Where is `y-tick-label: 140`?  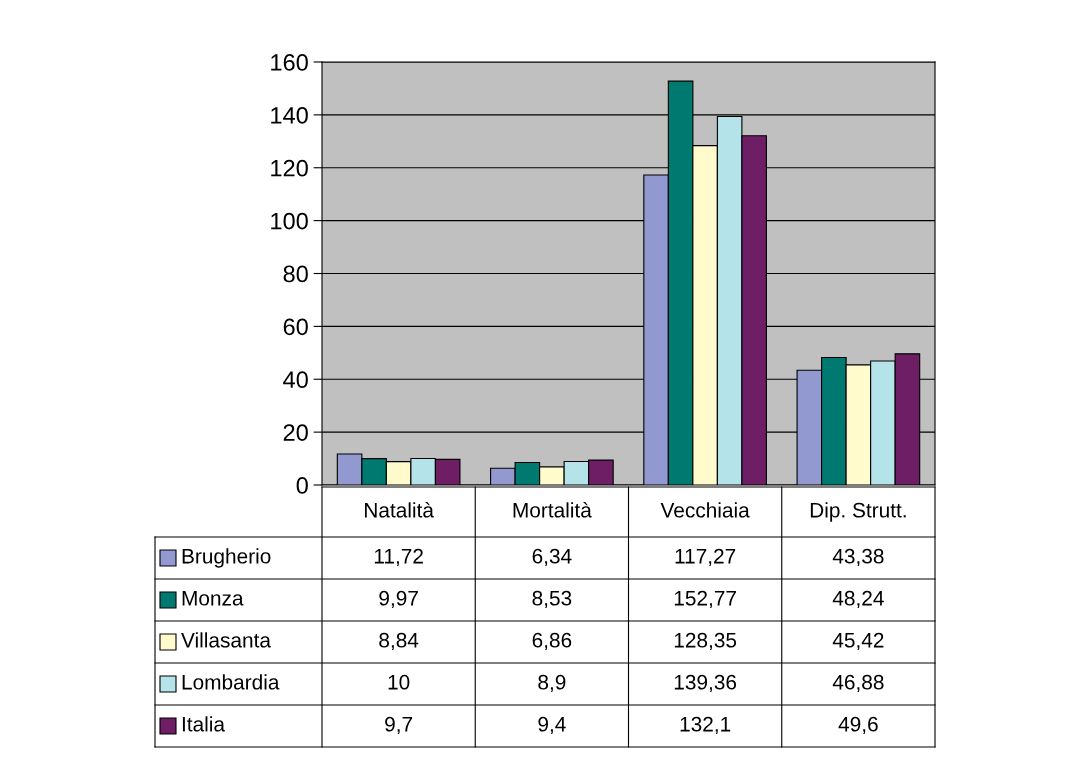 y-tick-label: 140 is located at coordinates (289, 115).